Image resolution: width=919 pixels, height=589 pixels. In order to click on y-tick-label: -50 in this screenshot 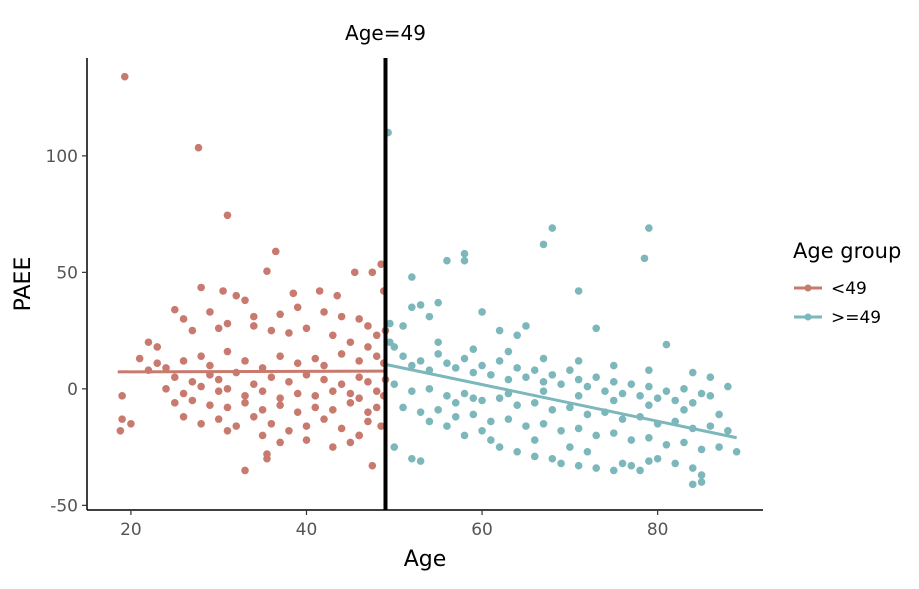, I will do `click(64, 506)`.